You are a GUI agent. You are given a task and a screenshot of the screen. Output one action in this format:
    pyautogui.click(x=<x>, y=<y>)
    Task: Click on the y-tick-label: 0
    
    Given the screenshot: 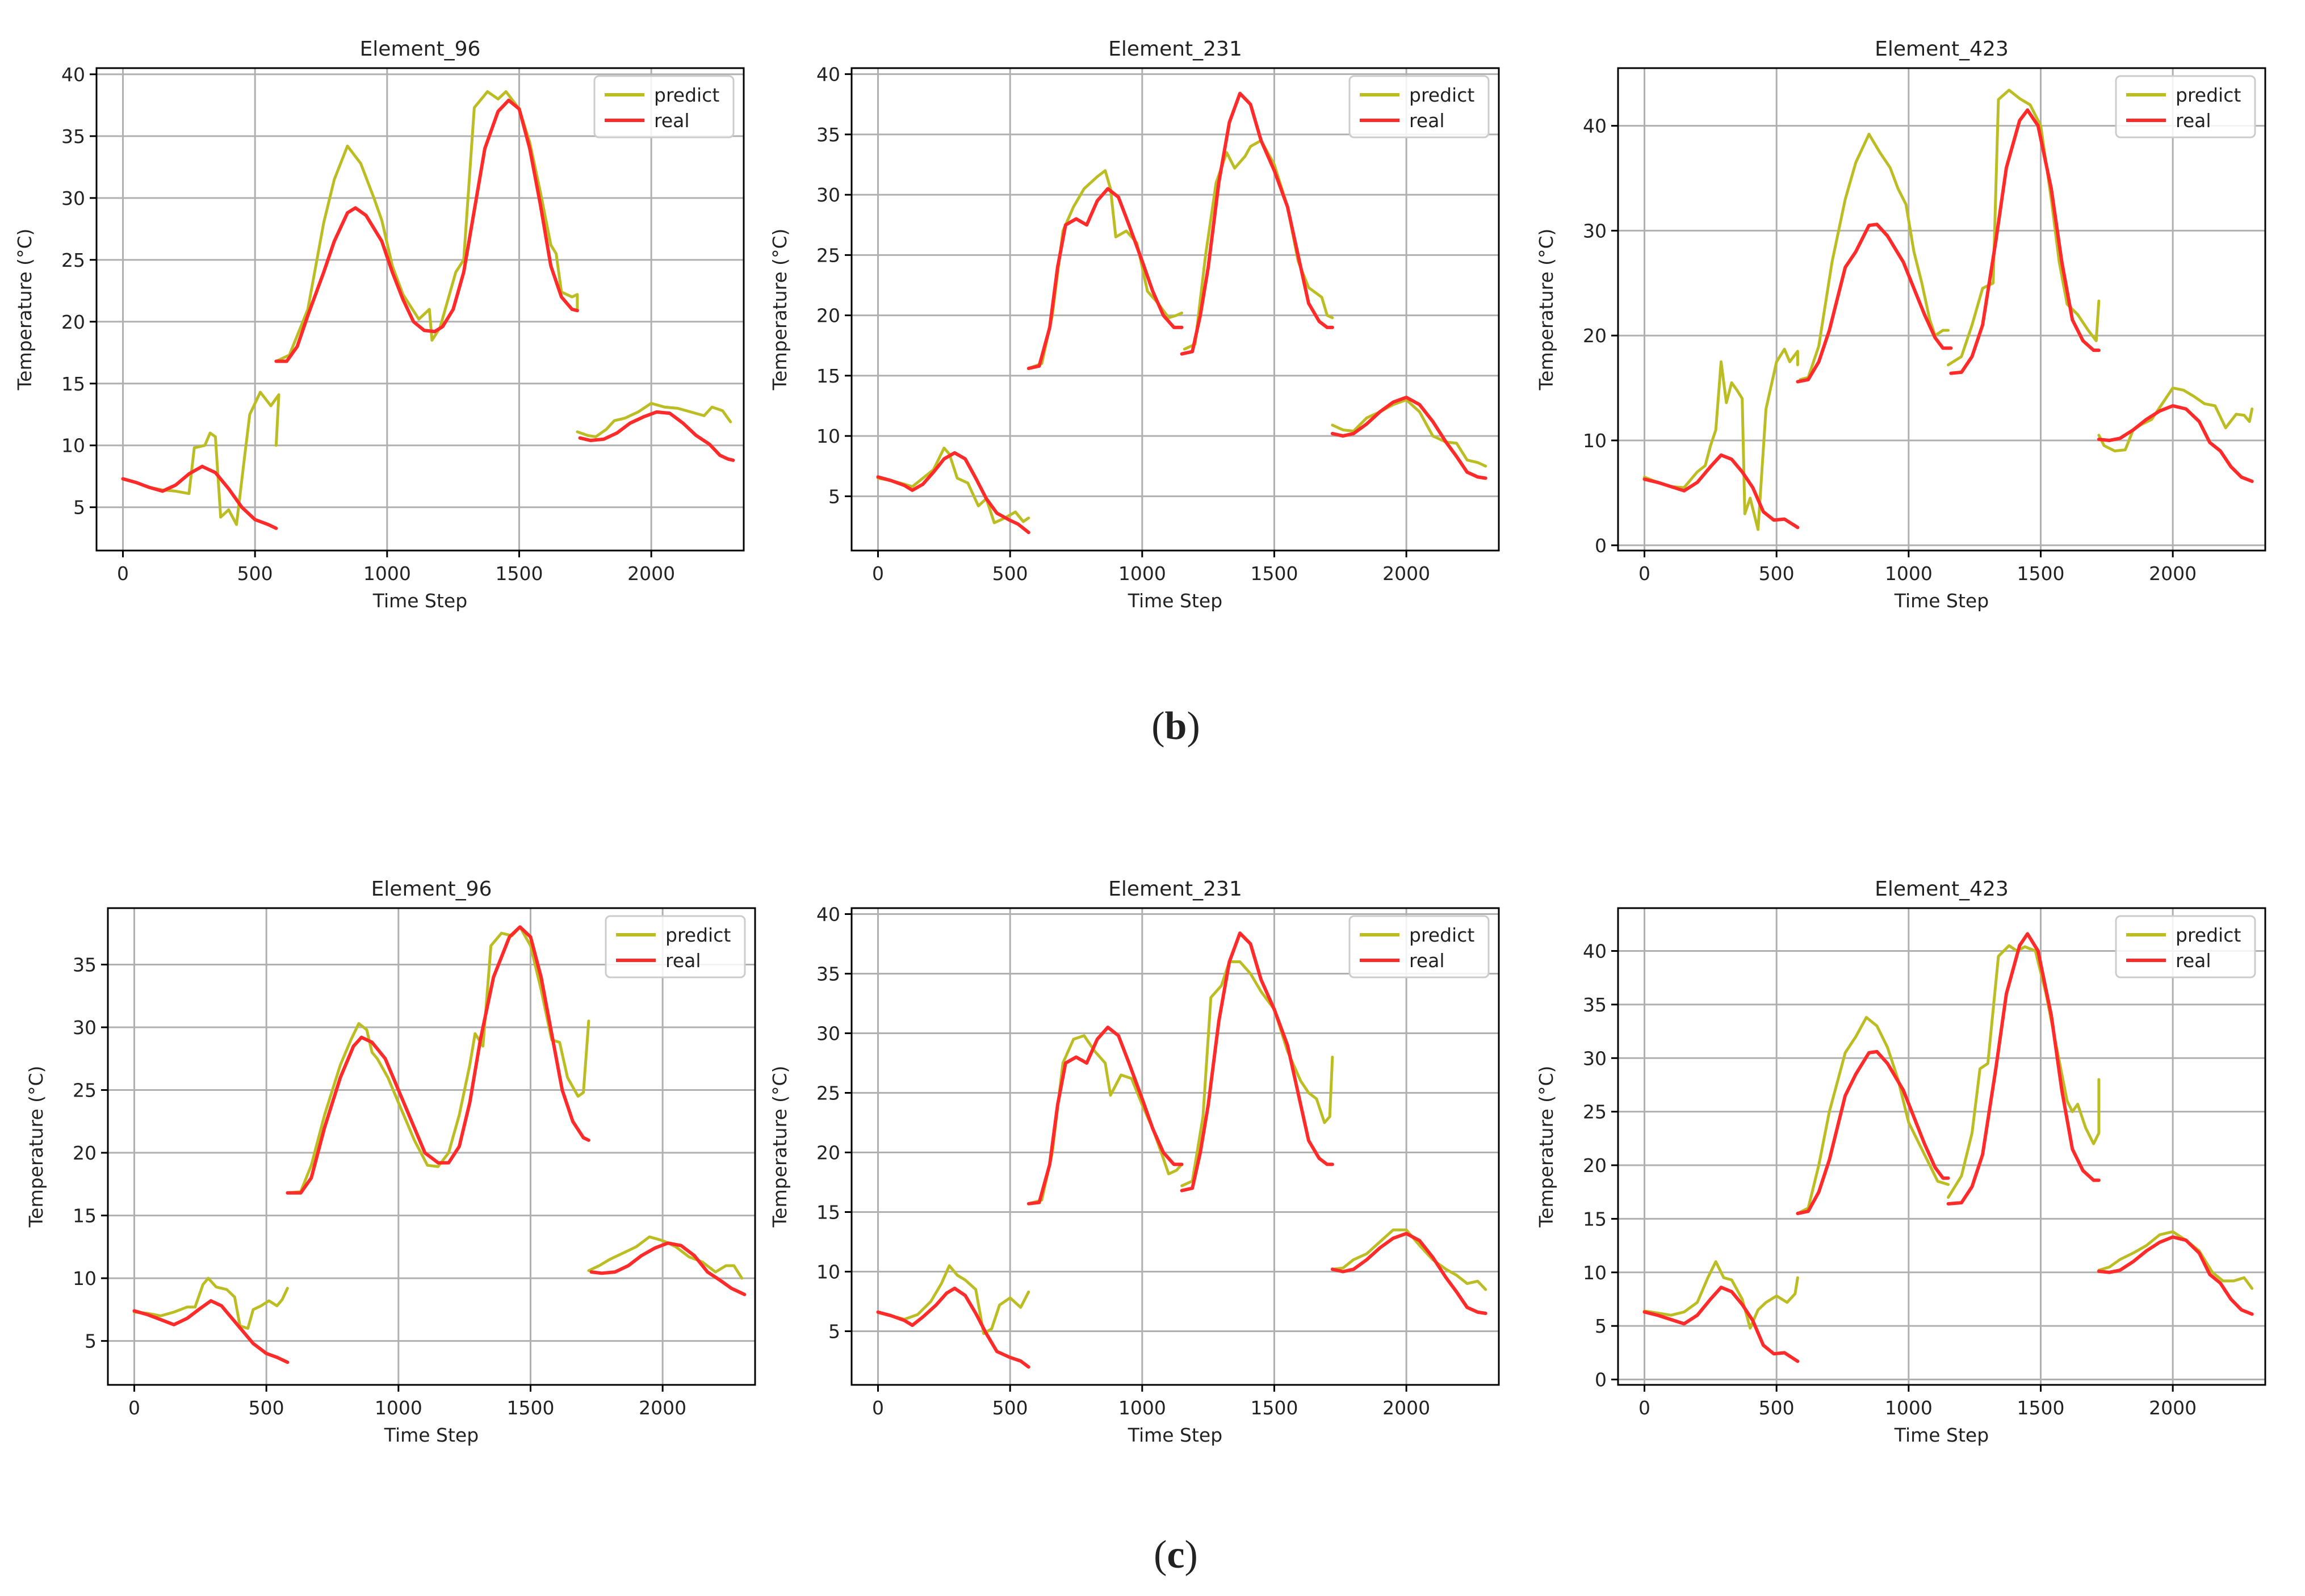 What is the action you would take?
    pyautogui.click(x=1601, y=1380)
    